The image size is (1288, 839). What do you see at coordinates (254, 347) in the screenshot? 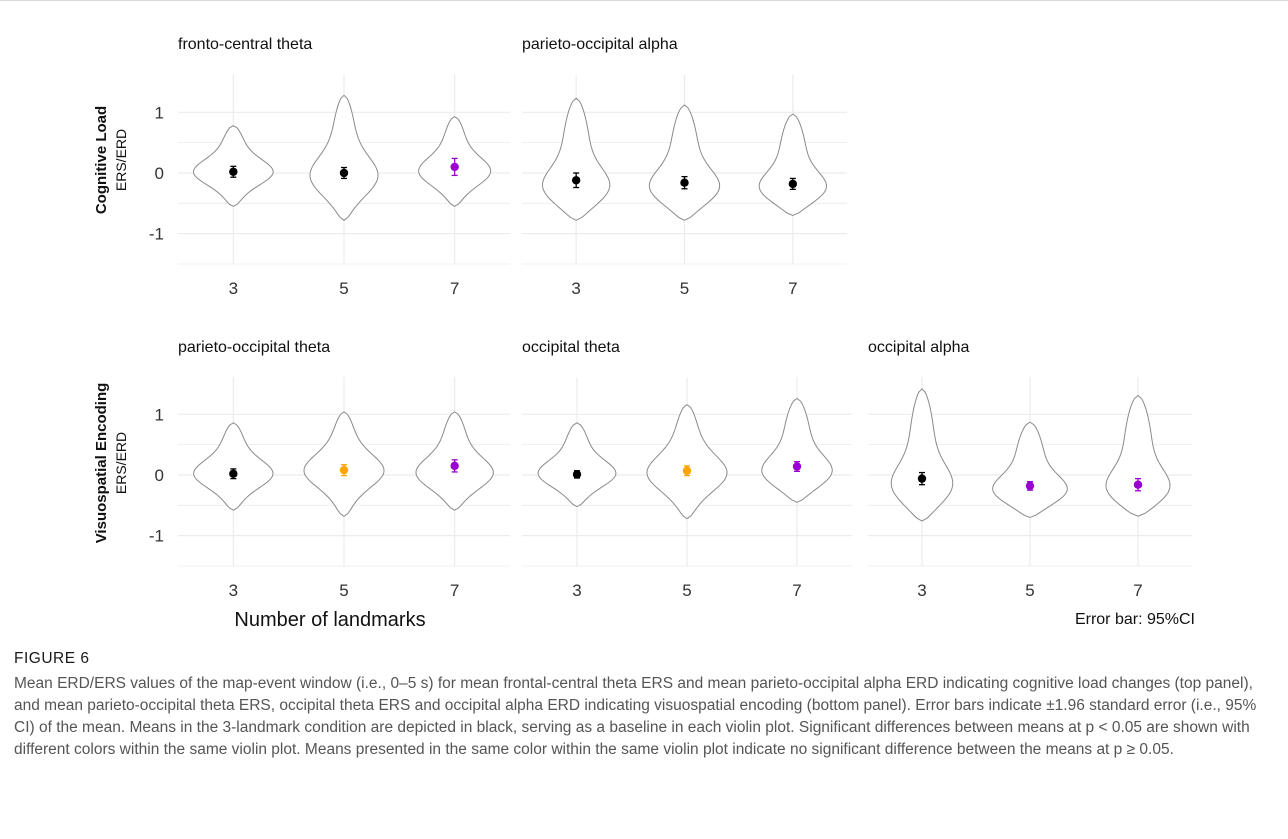
I see `panel-title: parieto-occipital theta` at bounding box center [254, 347].